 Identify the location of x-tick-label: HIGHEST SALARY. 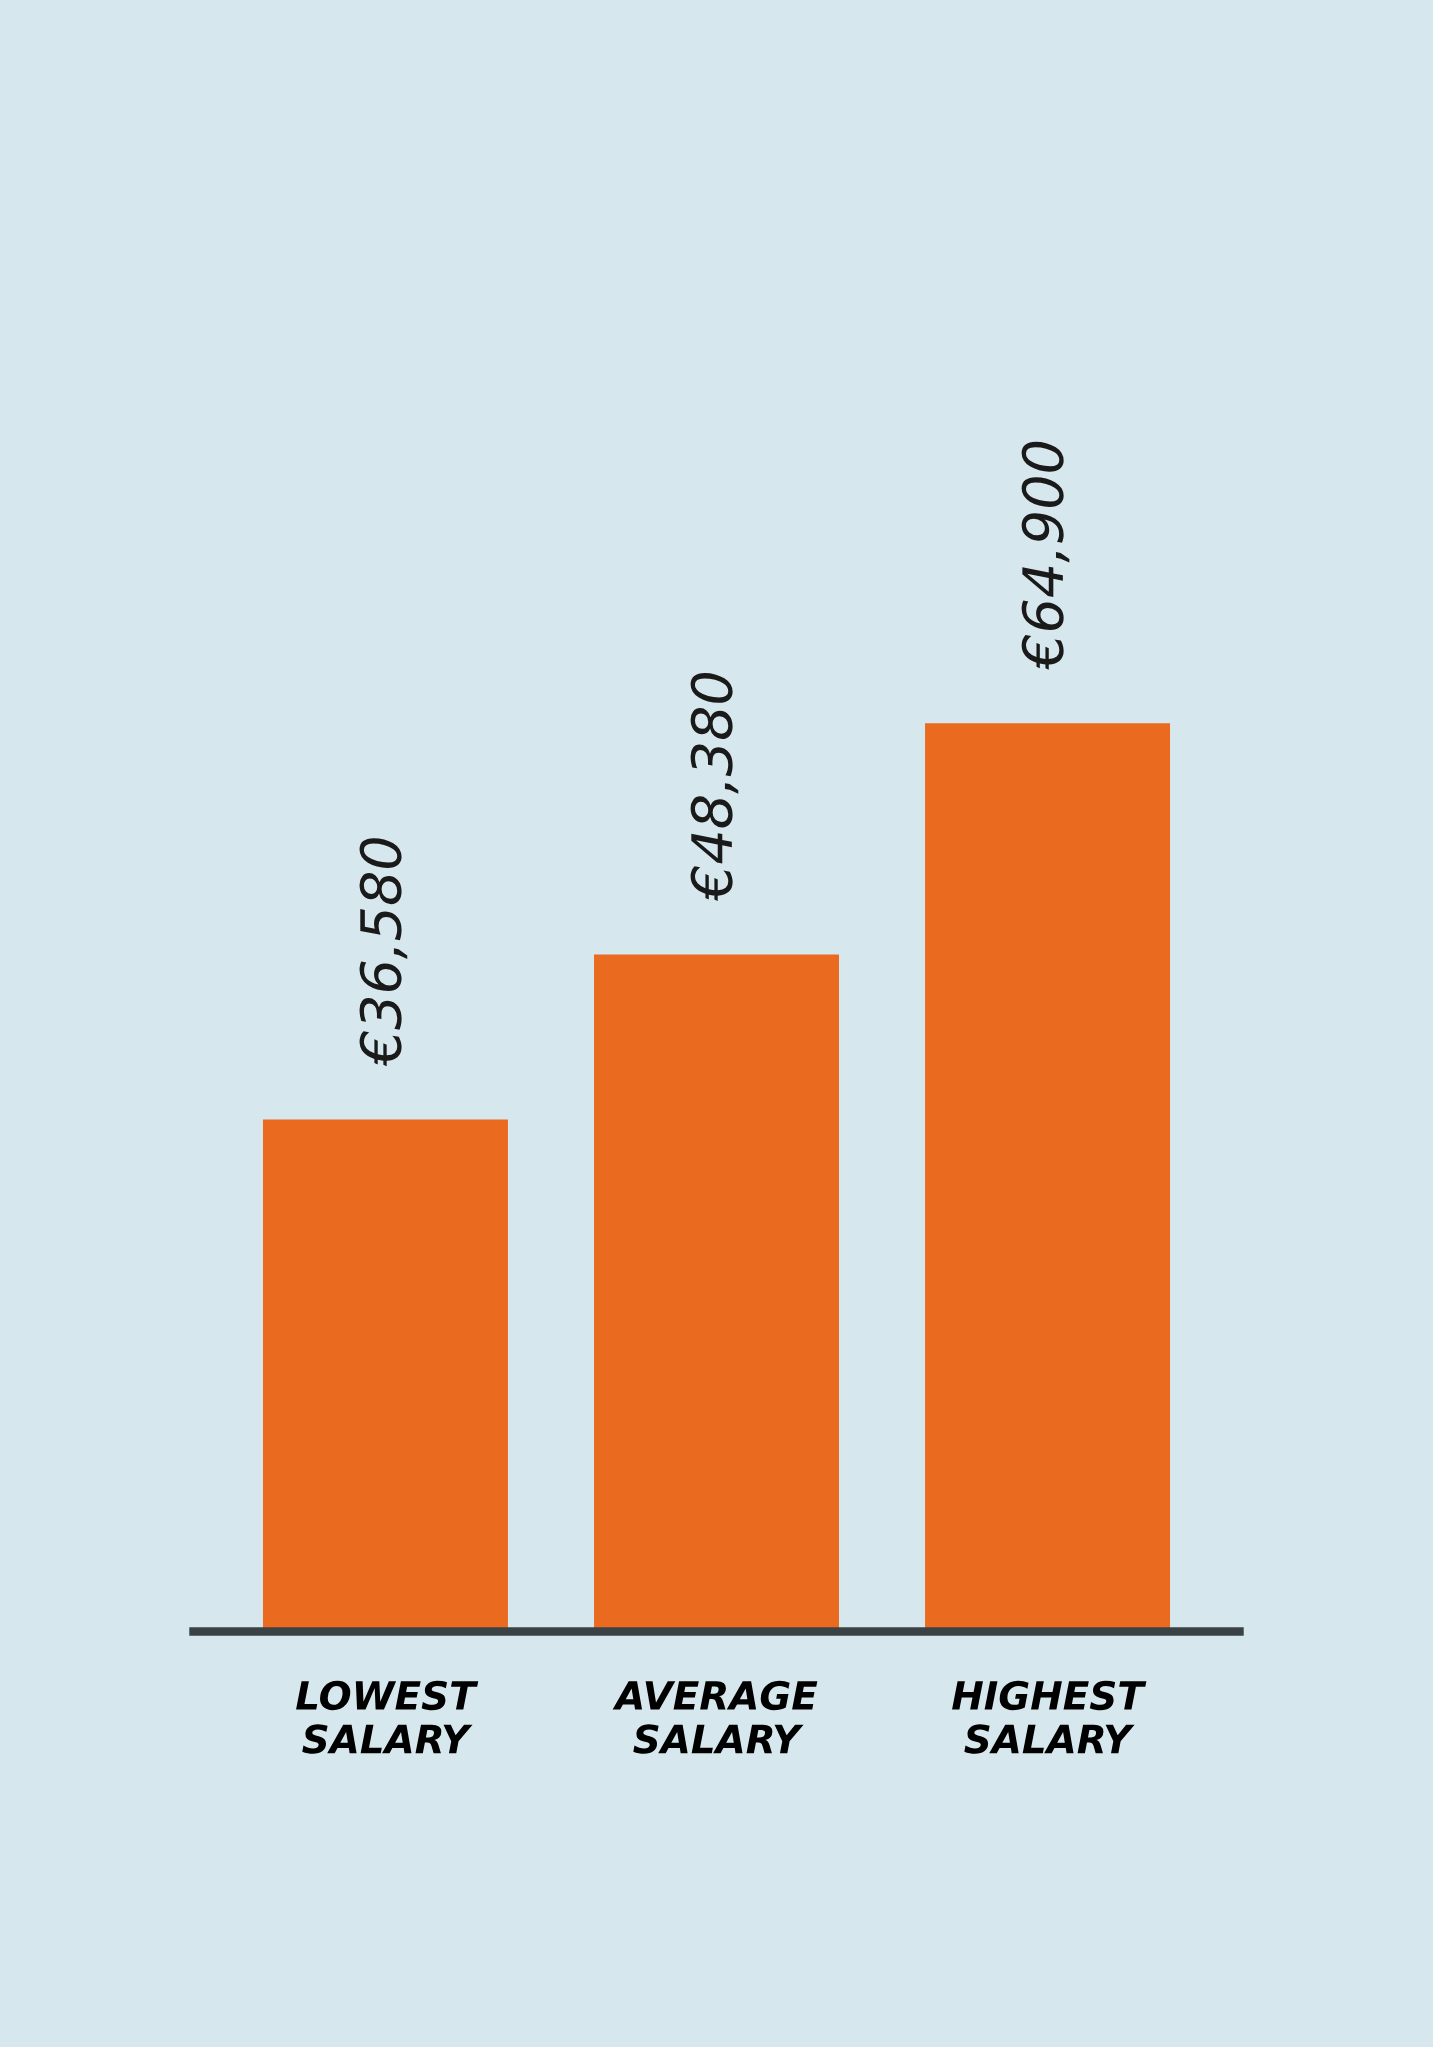
(1049, 1717).